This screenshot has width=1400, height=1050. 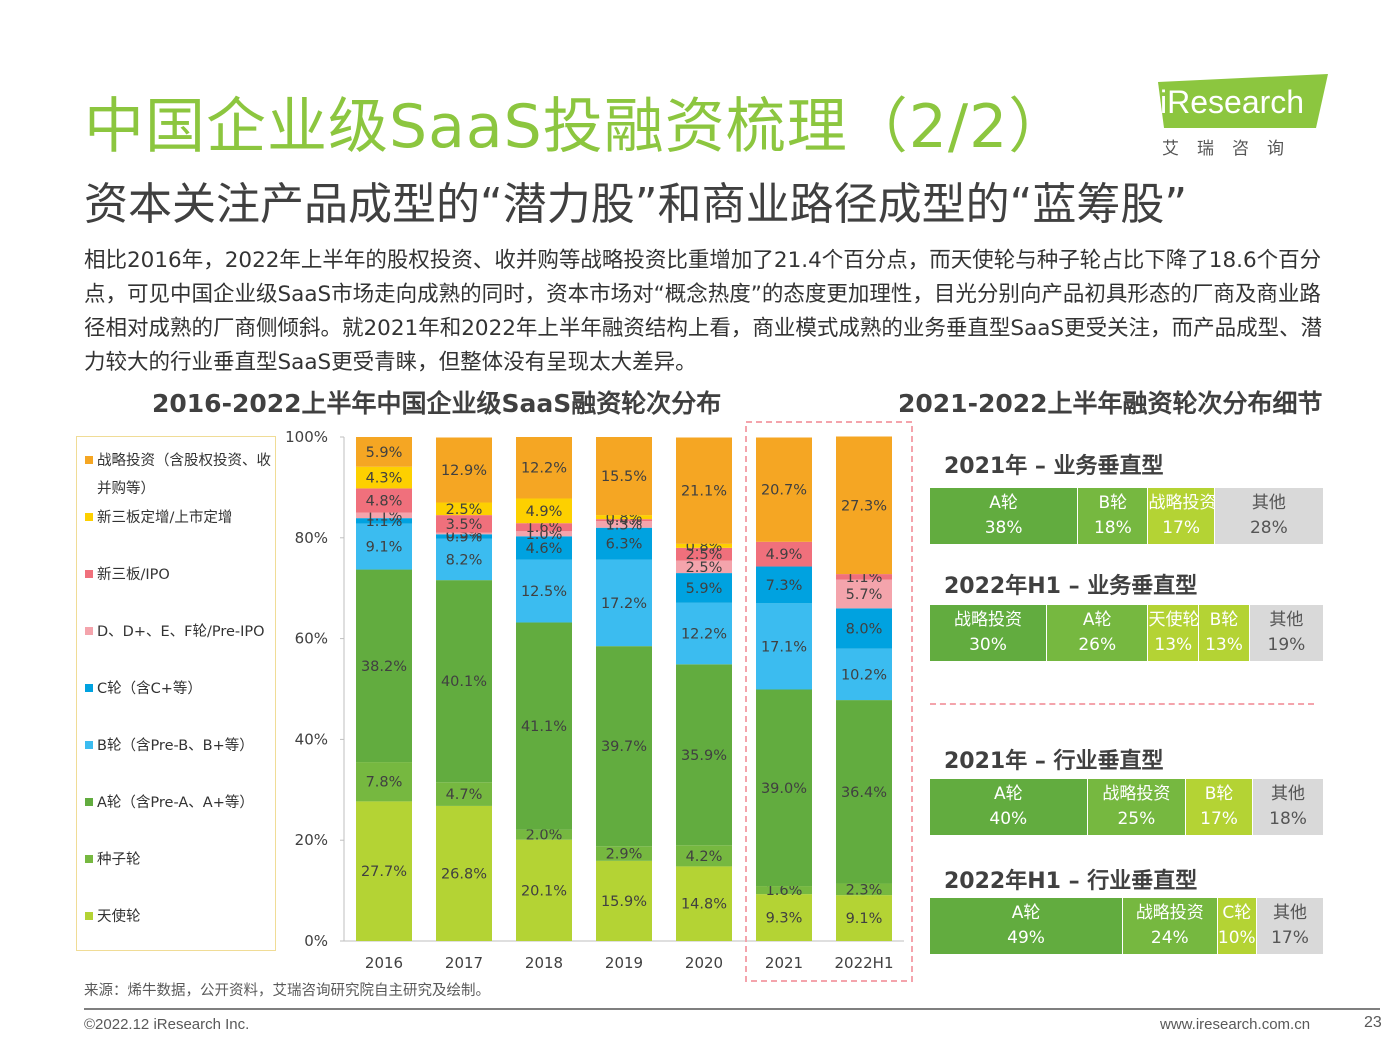 I want to click on data-label: 17.2%, so click(x=624, y=604).